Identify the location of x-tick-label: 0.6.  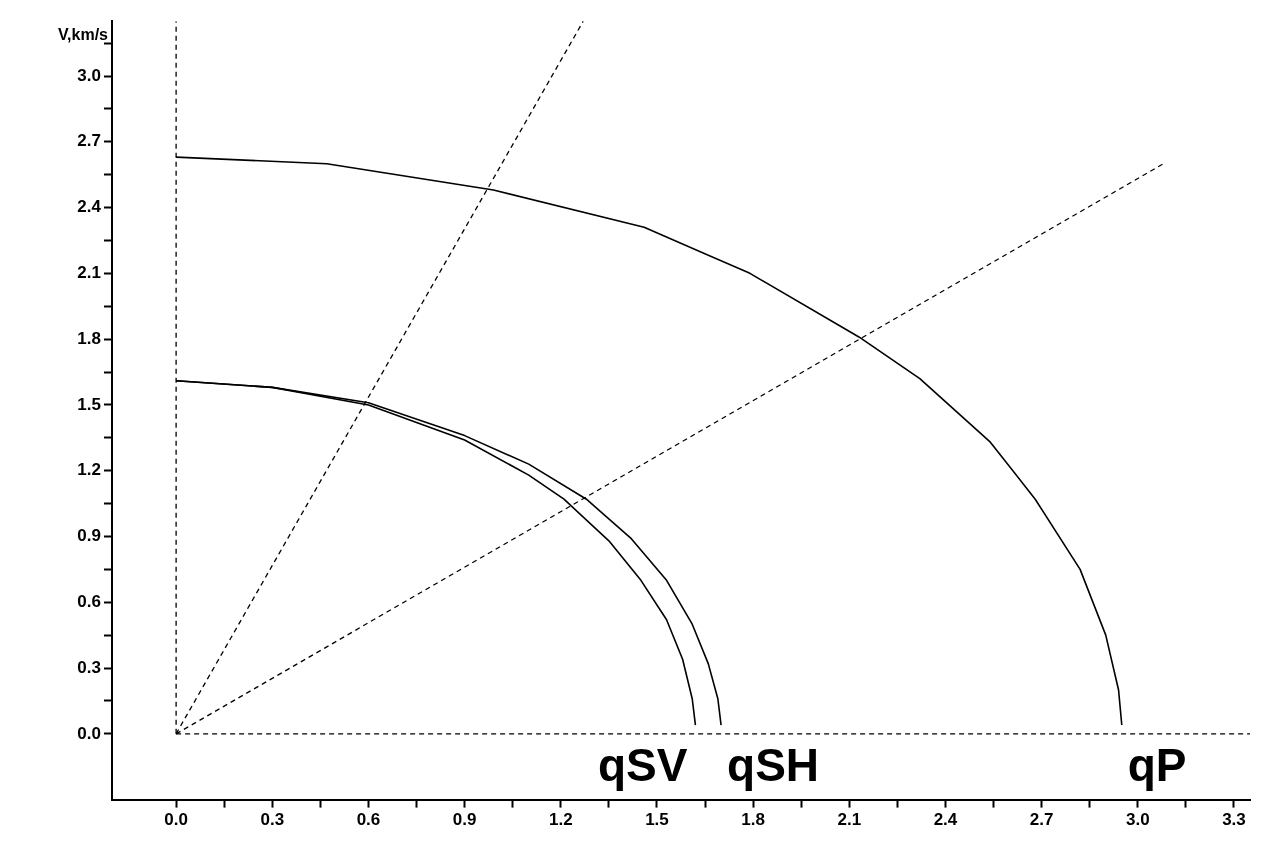
(368, 820).